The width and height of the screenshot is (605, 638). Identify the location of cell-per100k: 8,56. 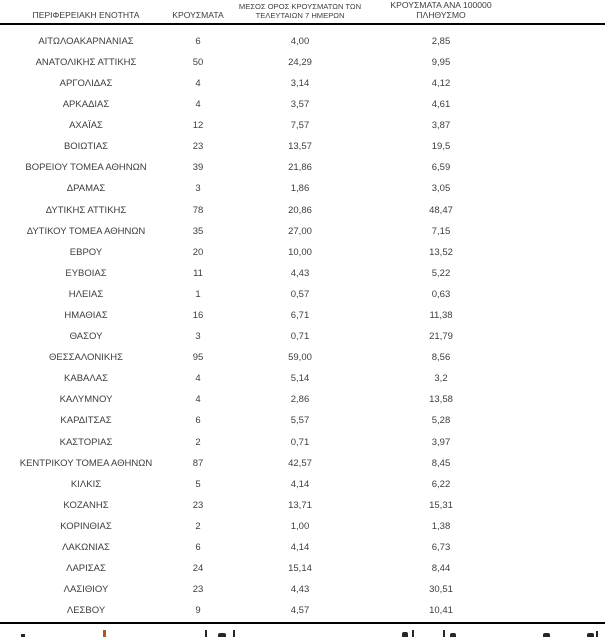
(441, 358).